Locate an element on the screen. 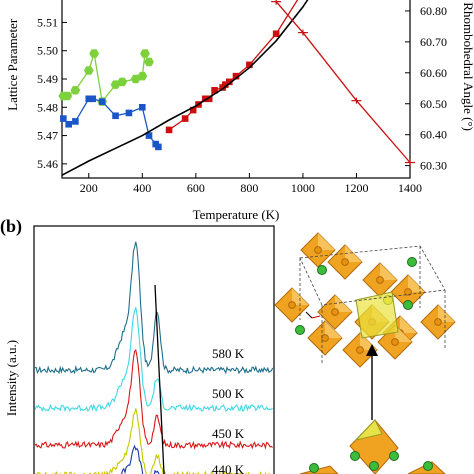  y-axis-label: Lattice Parameter is located at coordinates (12, 64).